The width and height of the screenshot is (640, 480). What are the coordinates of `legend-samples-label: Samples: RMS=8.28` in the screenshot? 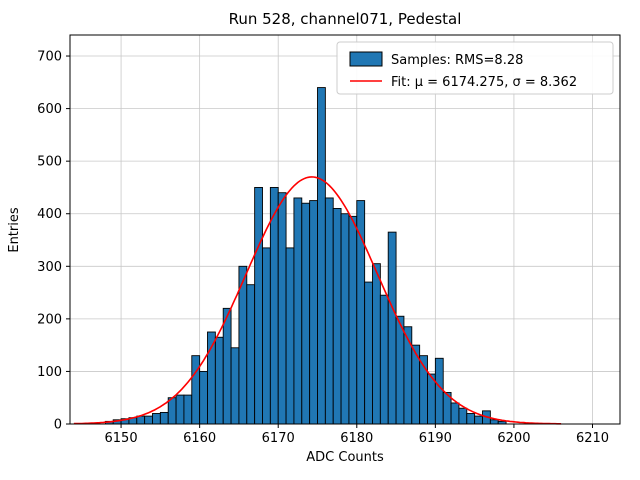 It's located at (457, 60).